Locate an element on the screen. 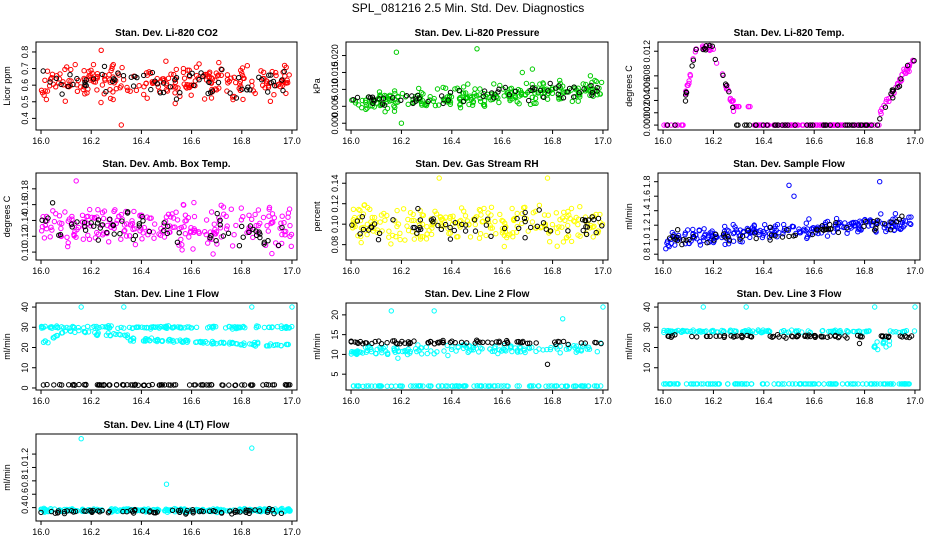  y-tick-label: 0.18 is located at coordinates (25, 189).